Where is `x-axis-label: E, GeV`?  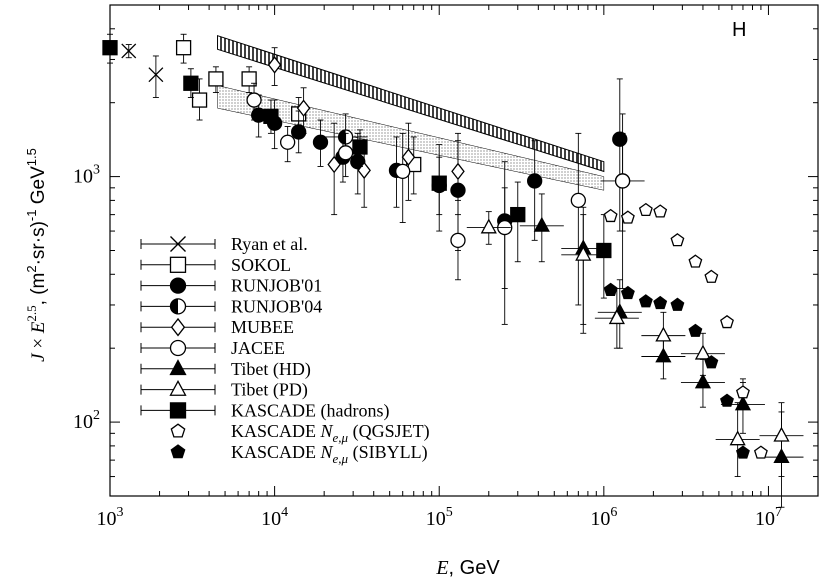 x-axis-label: E, GeV is located at coordinates (467, 568).